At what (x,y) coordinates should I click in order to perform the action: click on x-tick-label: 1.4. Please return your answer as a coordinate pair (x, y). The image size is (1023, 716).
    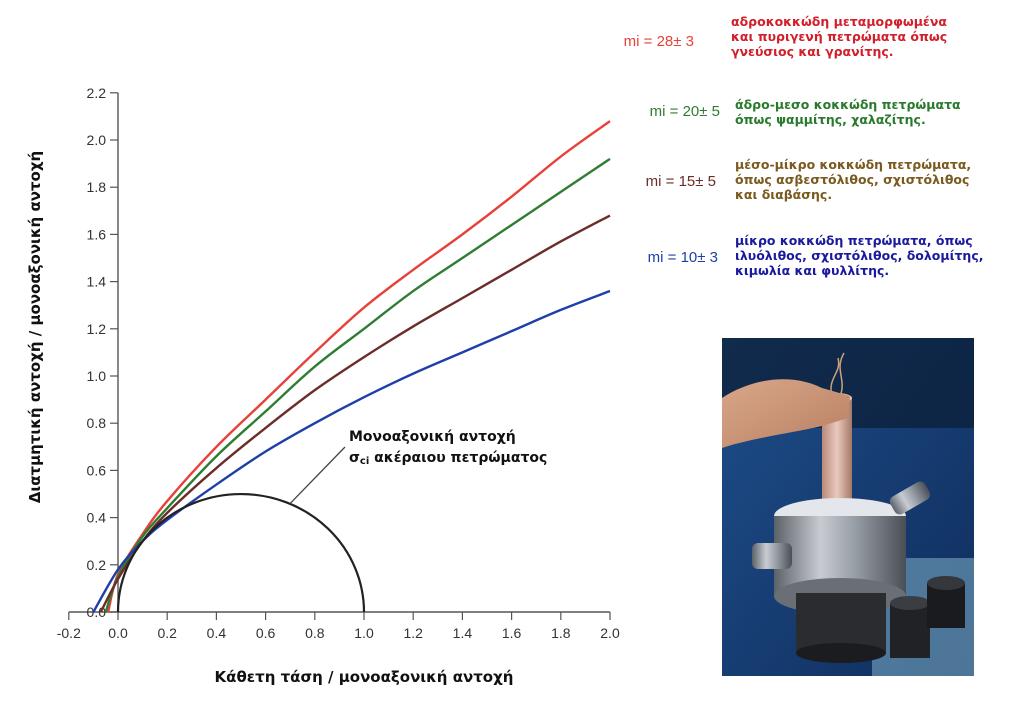
    Looking at the image, I should click on (463, 633).